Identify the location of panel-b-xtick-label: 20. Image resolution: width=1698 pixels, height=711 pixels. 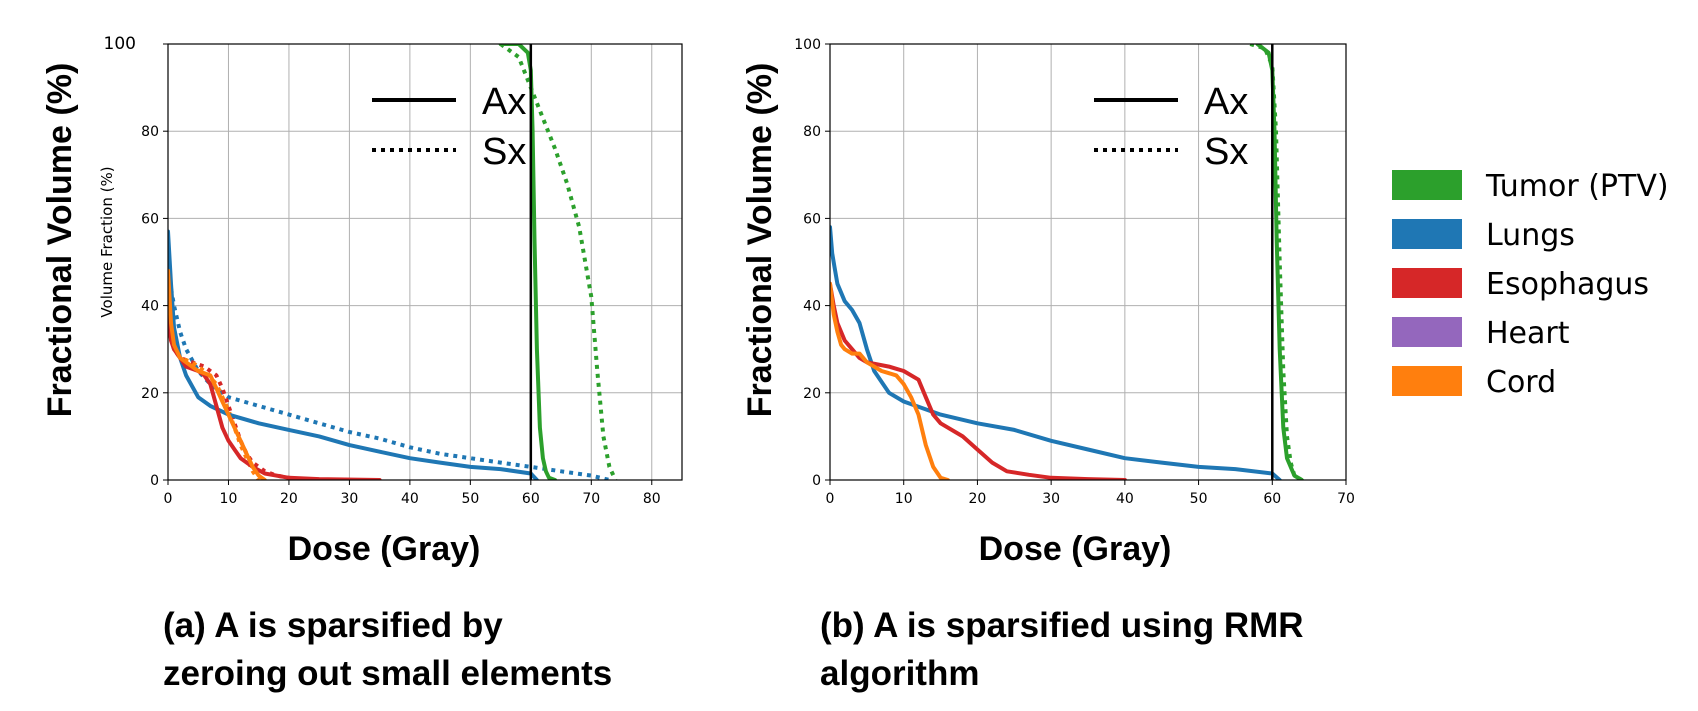
(978, 499).